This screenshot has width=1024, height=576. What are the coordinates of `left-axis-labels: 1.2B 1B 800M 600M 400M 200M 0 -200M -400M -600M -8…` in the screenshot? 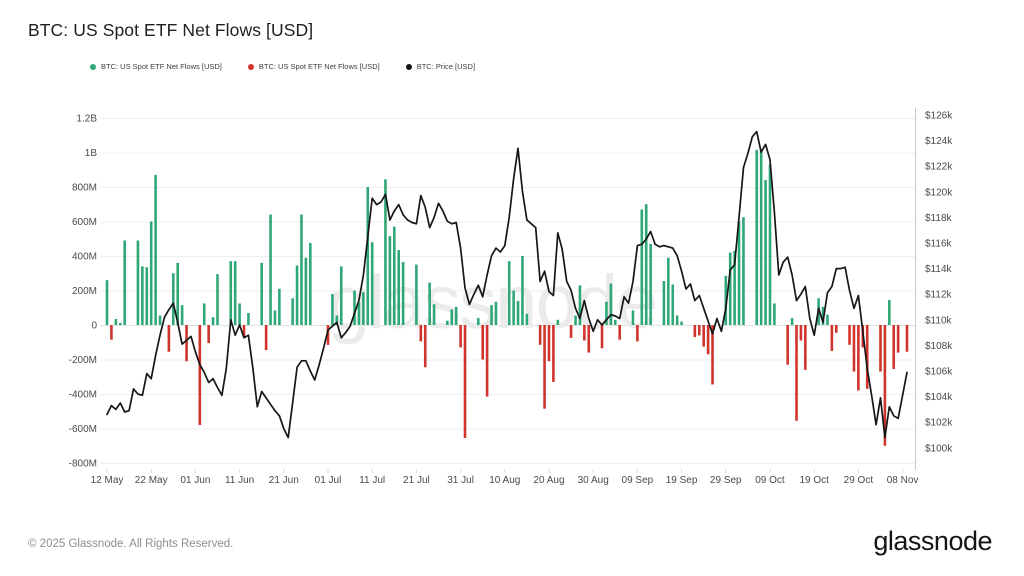 It's located at (83, 292).